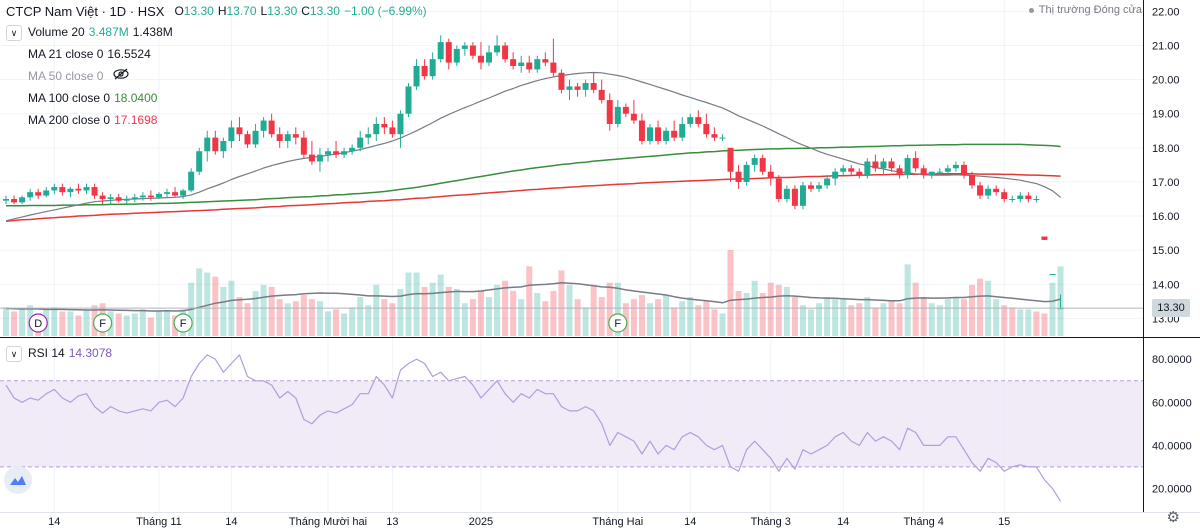  What do you see at coordinates (1166, 12) in the screenshot?
I see `price-tick-label: 22.00` at bounding box center [1166, 12].